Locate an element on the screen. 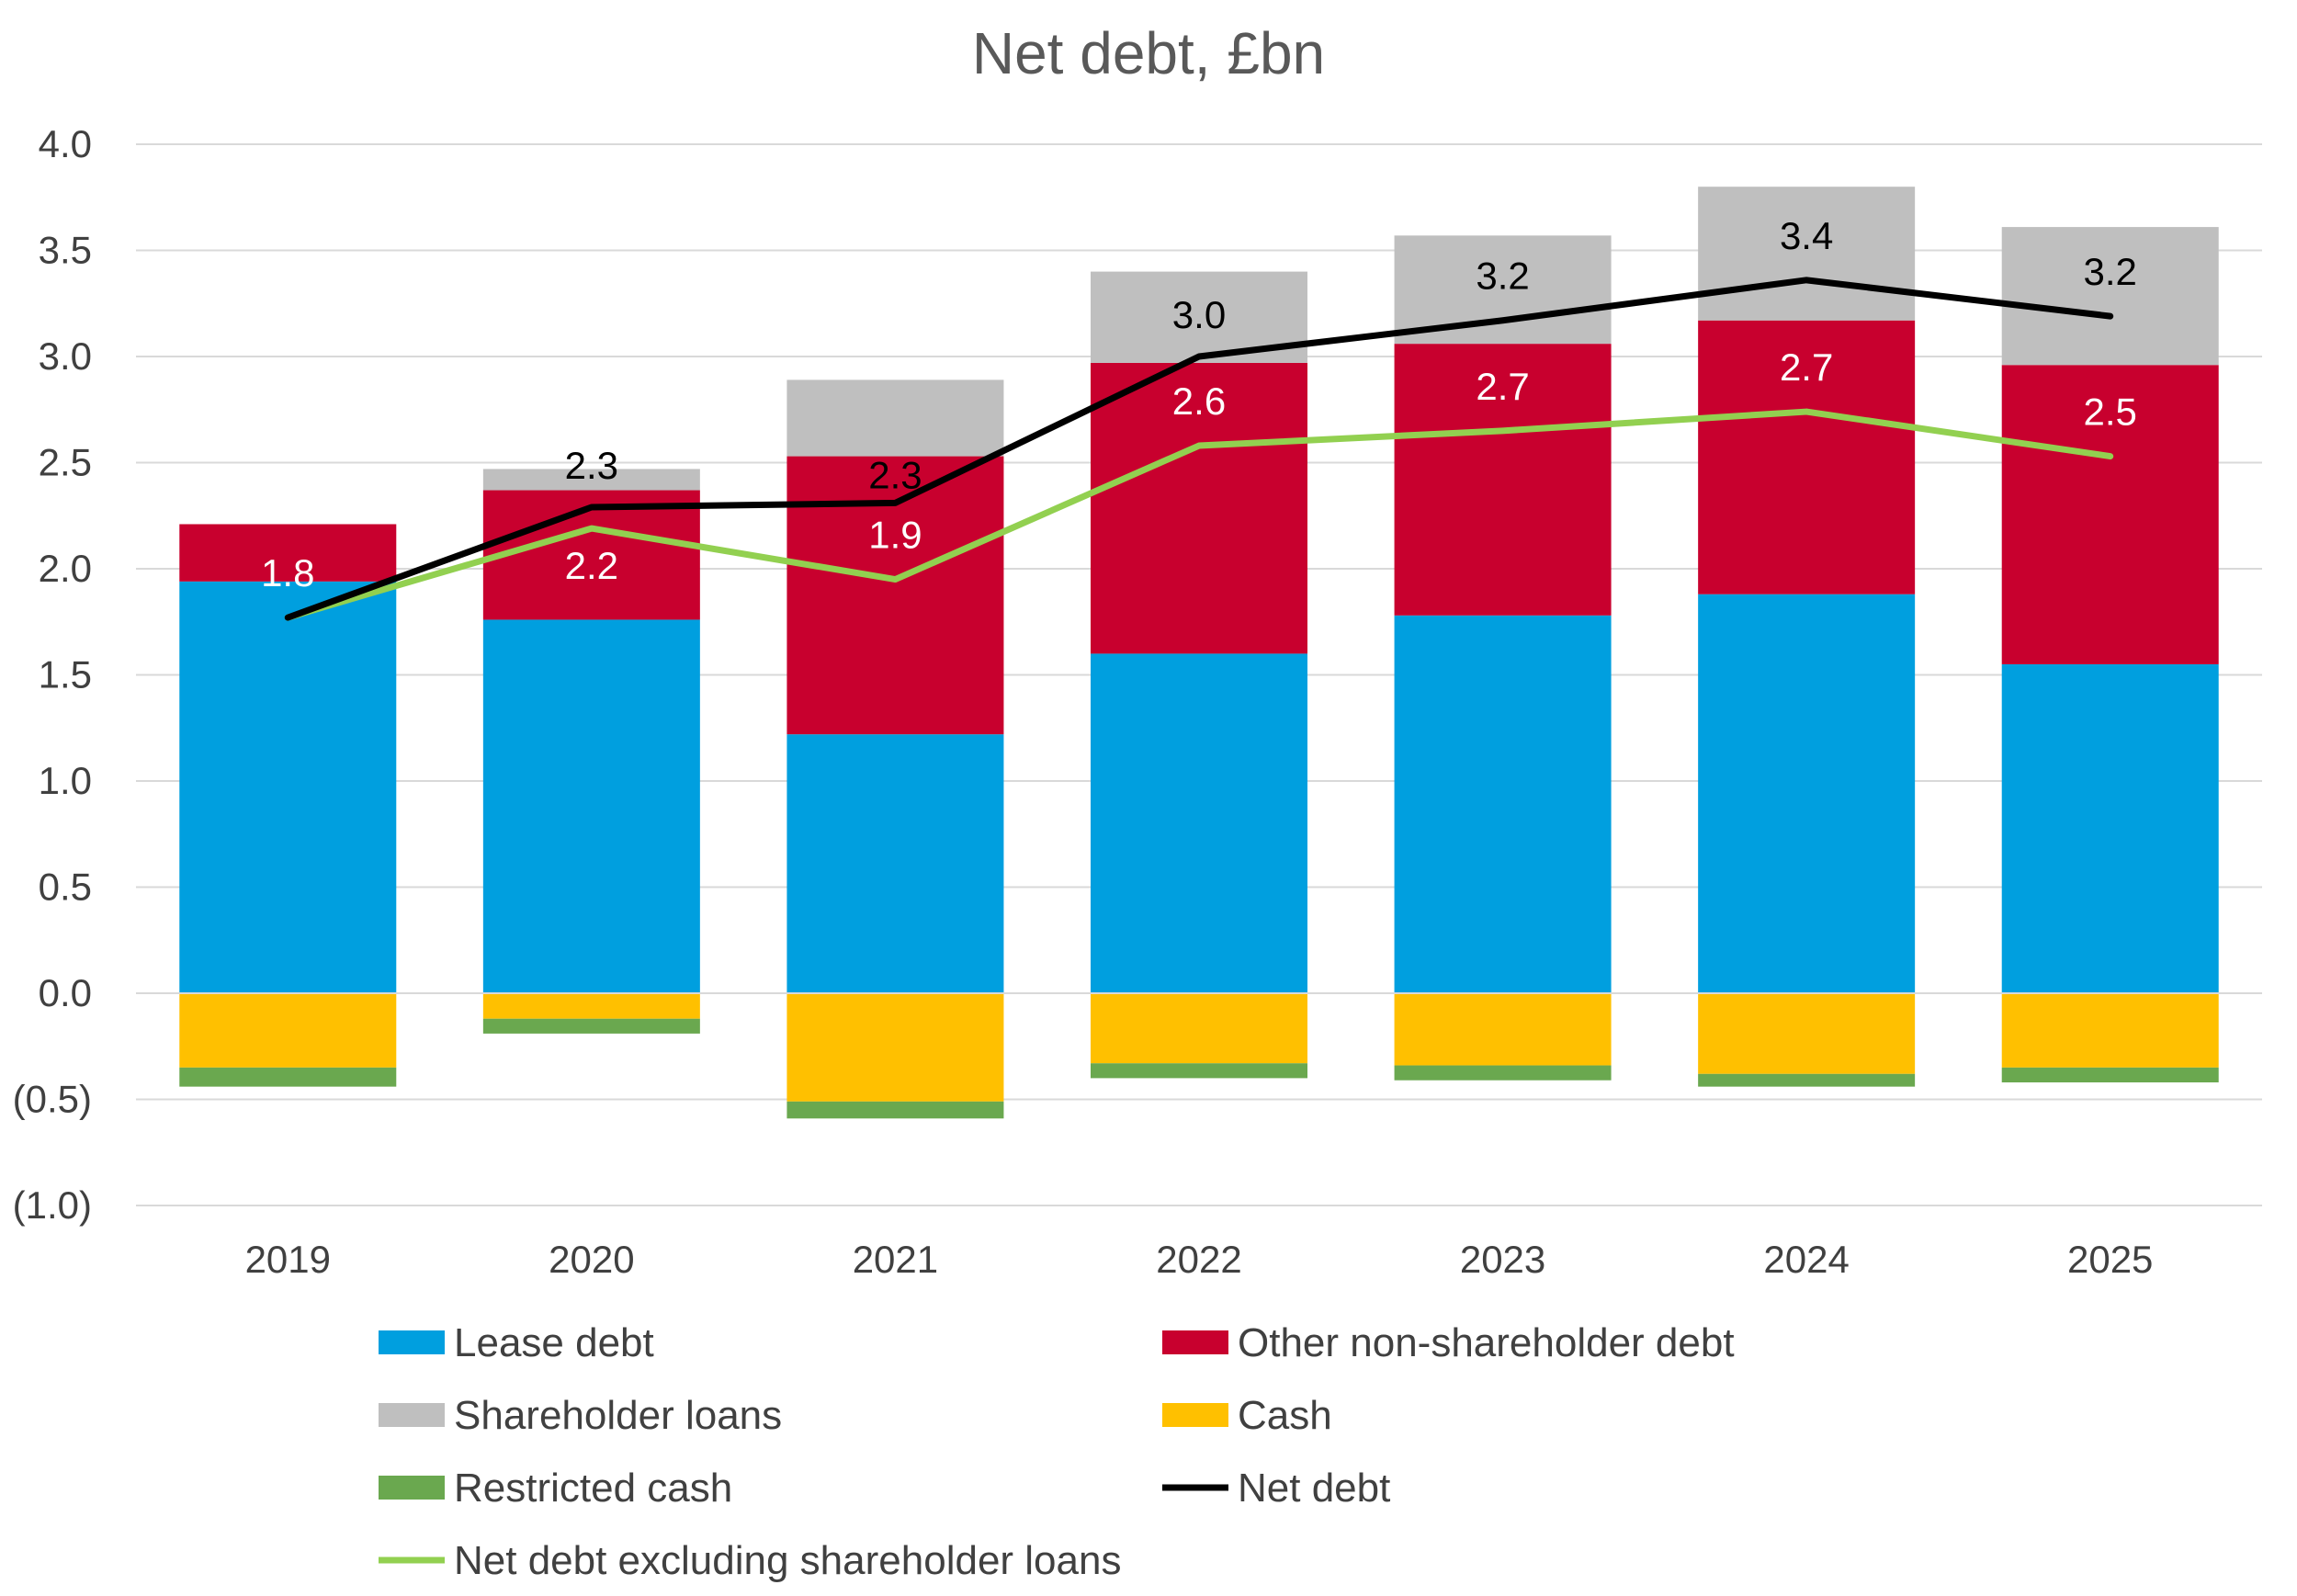 The width and height of the screenshot is (2297, 1596). legend-label: Net debt excluding shareholder loans is located at coordinates (787, 1561).